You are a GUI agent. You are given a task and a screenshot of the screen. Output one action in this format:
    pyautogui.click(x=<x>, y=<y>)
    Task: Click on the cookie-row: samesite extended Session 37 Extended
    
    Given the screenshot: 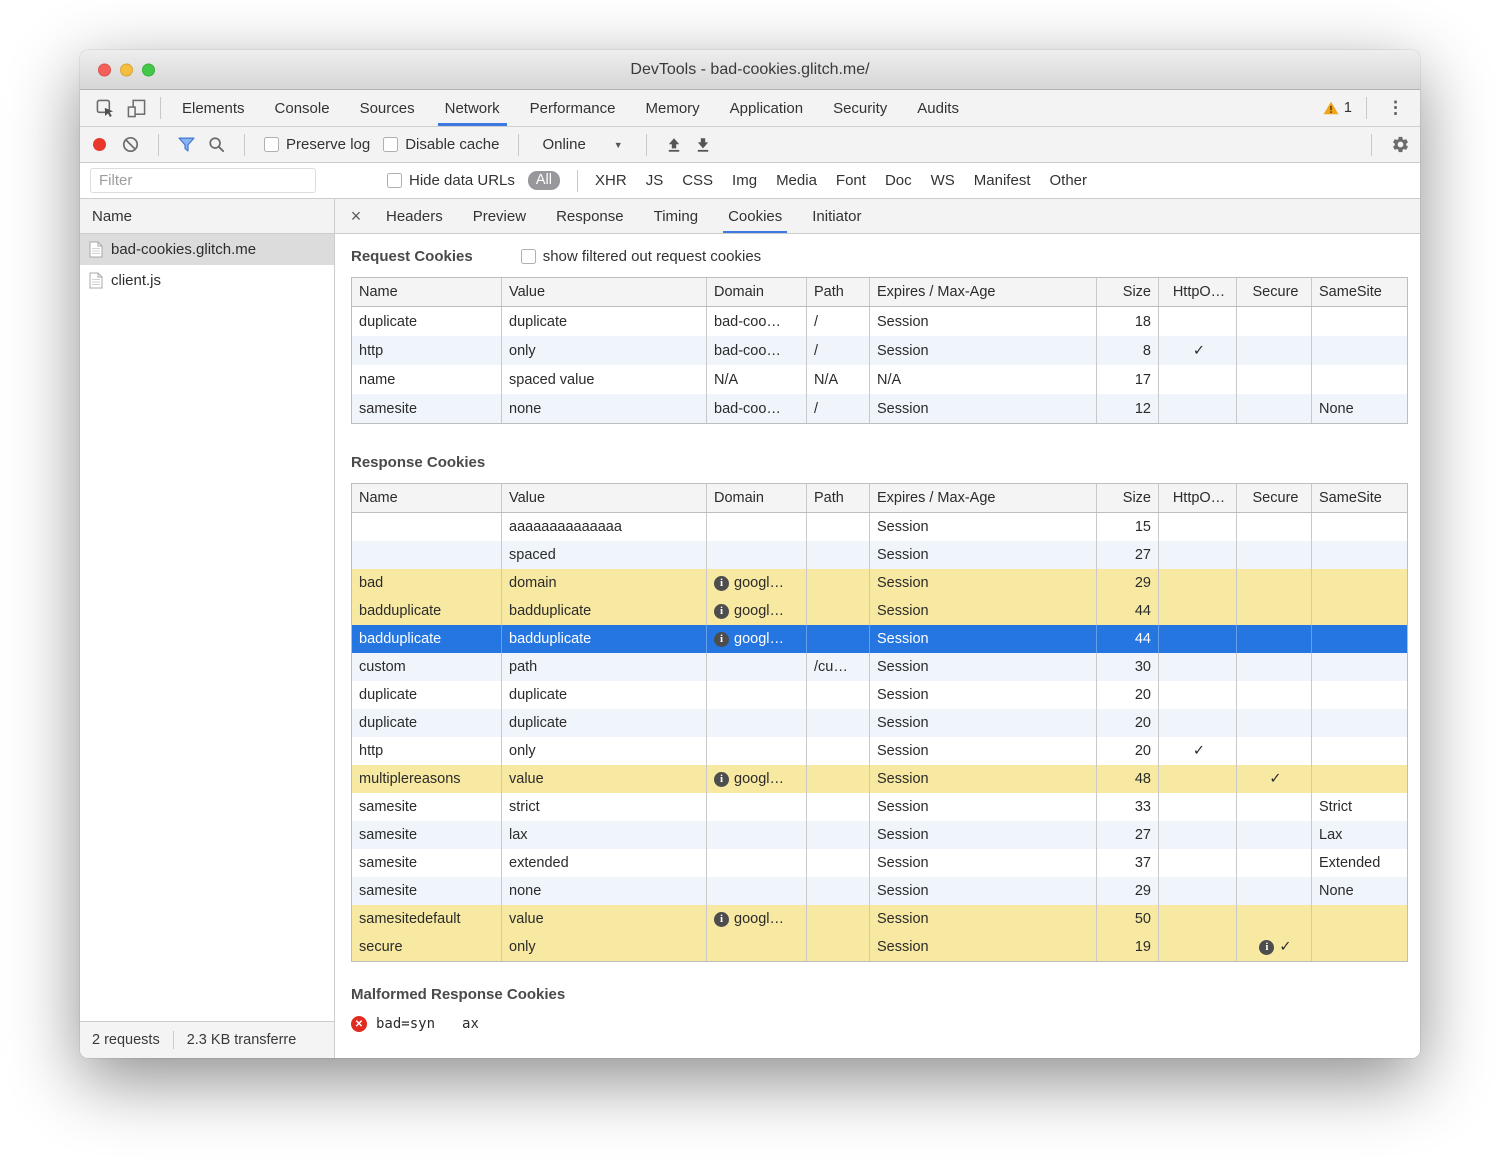 What is the action you would take?
    pyautogui.click(x=879, y=863)
    